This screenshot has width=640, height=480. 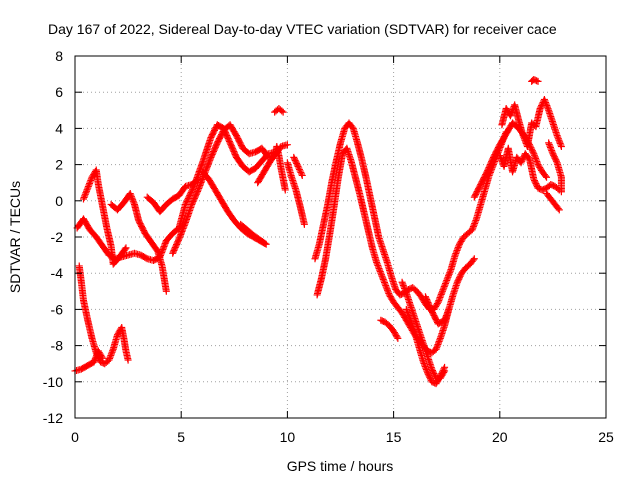 What do you see at coordinates (340, 466) in the screenshot?
I see `x-axis-label: GPS time / hours` at bounding box center [340, 466].